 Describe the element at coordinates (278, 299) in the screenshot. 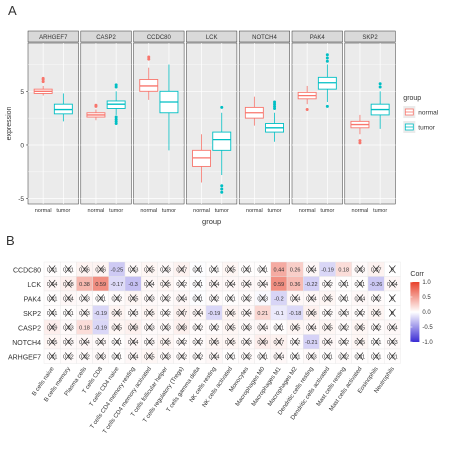

I see `cell-label: -0.2` at that location.